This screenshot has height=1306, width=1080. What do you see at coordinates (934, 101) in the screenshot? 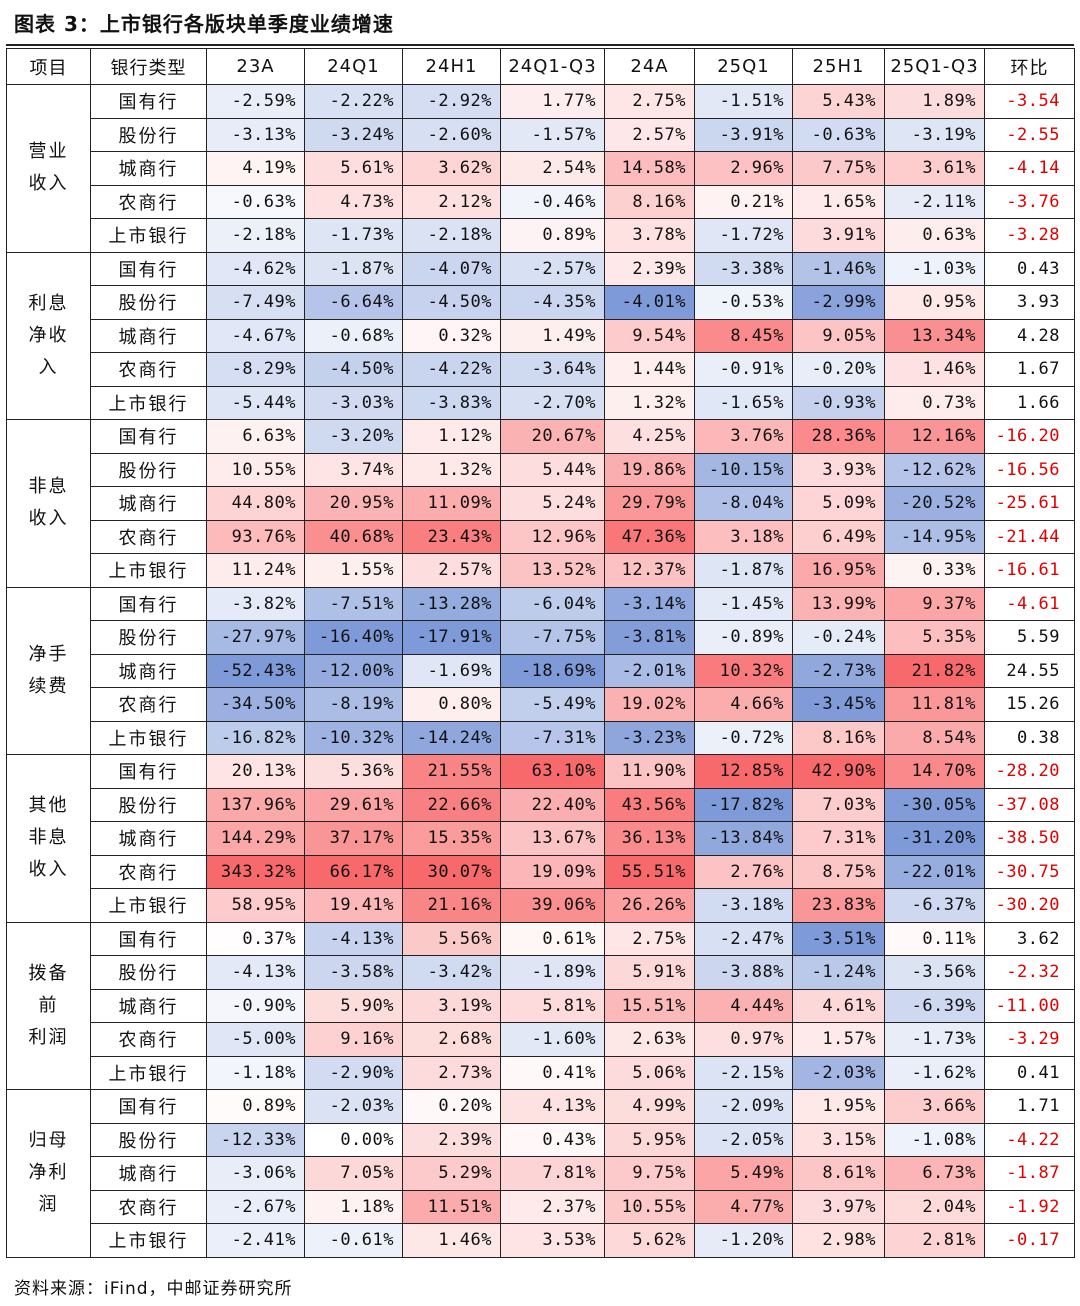
I see `value-cell: 1.89%` at bounding box center [934, 101].